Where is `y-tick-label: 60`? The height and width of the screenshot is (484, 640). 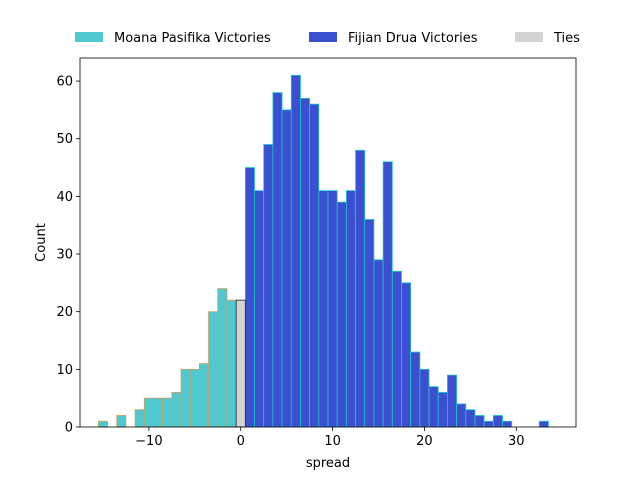
y-tick-label: 60 is located at coordinates (64, 82).